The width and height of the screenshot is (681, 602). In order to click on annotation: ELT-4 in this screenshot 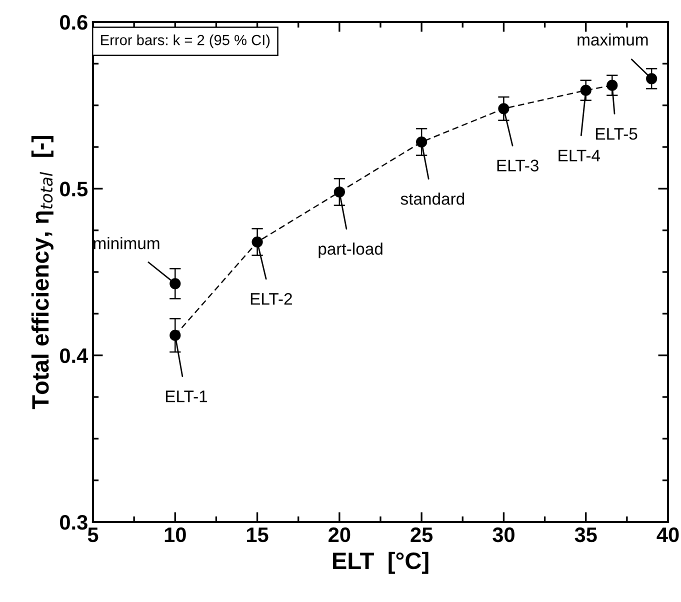, I will do `click(579, 156)`.